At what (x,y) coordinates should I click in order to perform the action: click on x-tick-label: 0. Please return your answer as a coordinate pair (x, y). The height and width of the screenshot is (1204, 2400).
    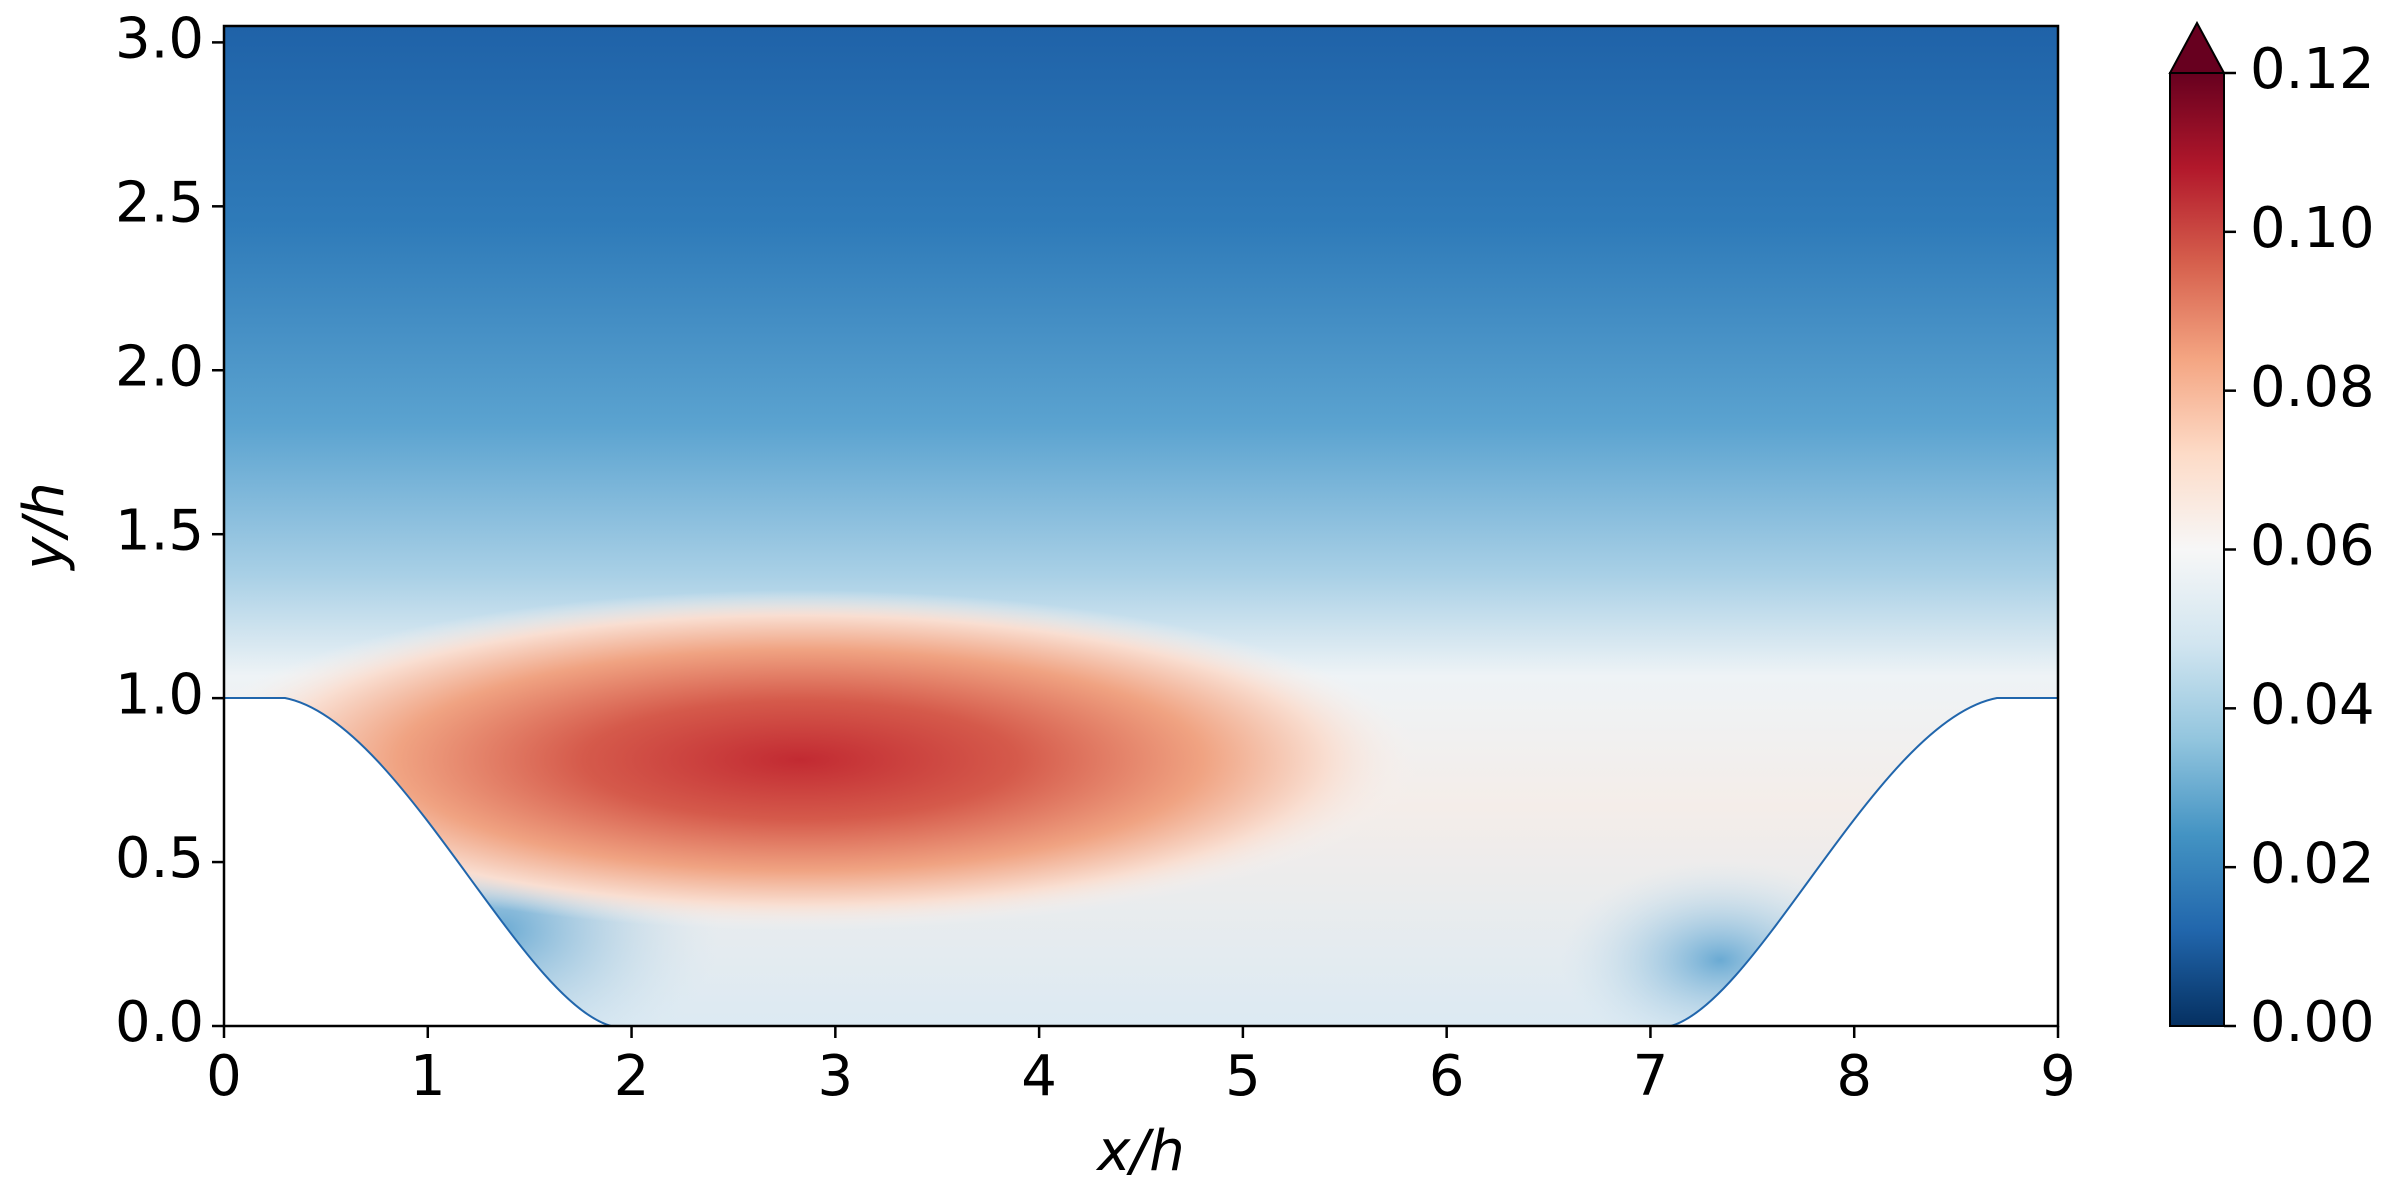
    Looking at the image, I should click on (224, 1076).